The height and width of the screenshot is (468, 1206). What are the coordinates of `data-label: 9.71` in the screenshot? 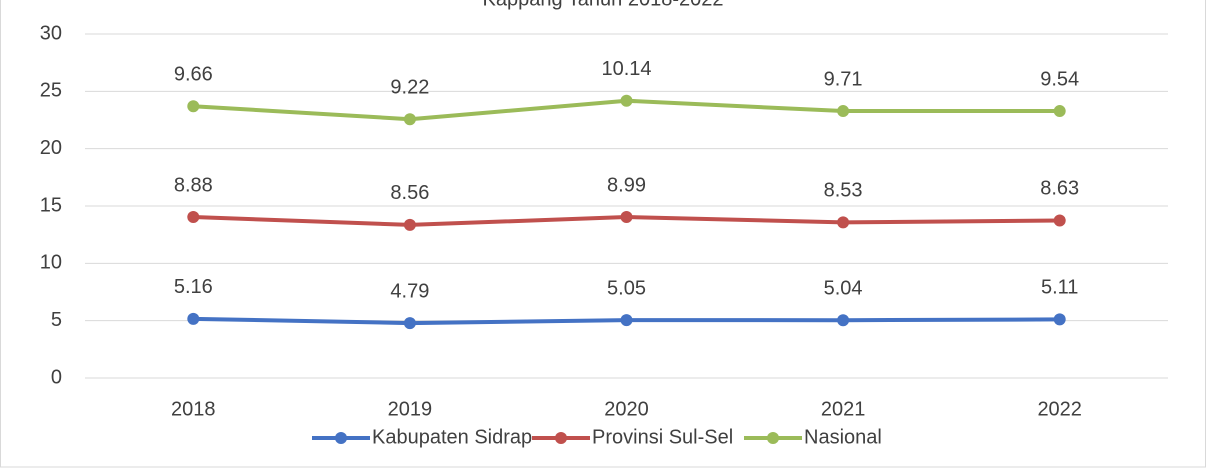 It's located at (843, 79).